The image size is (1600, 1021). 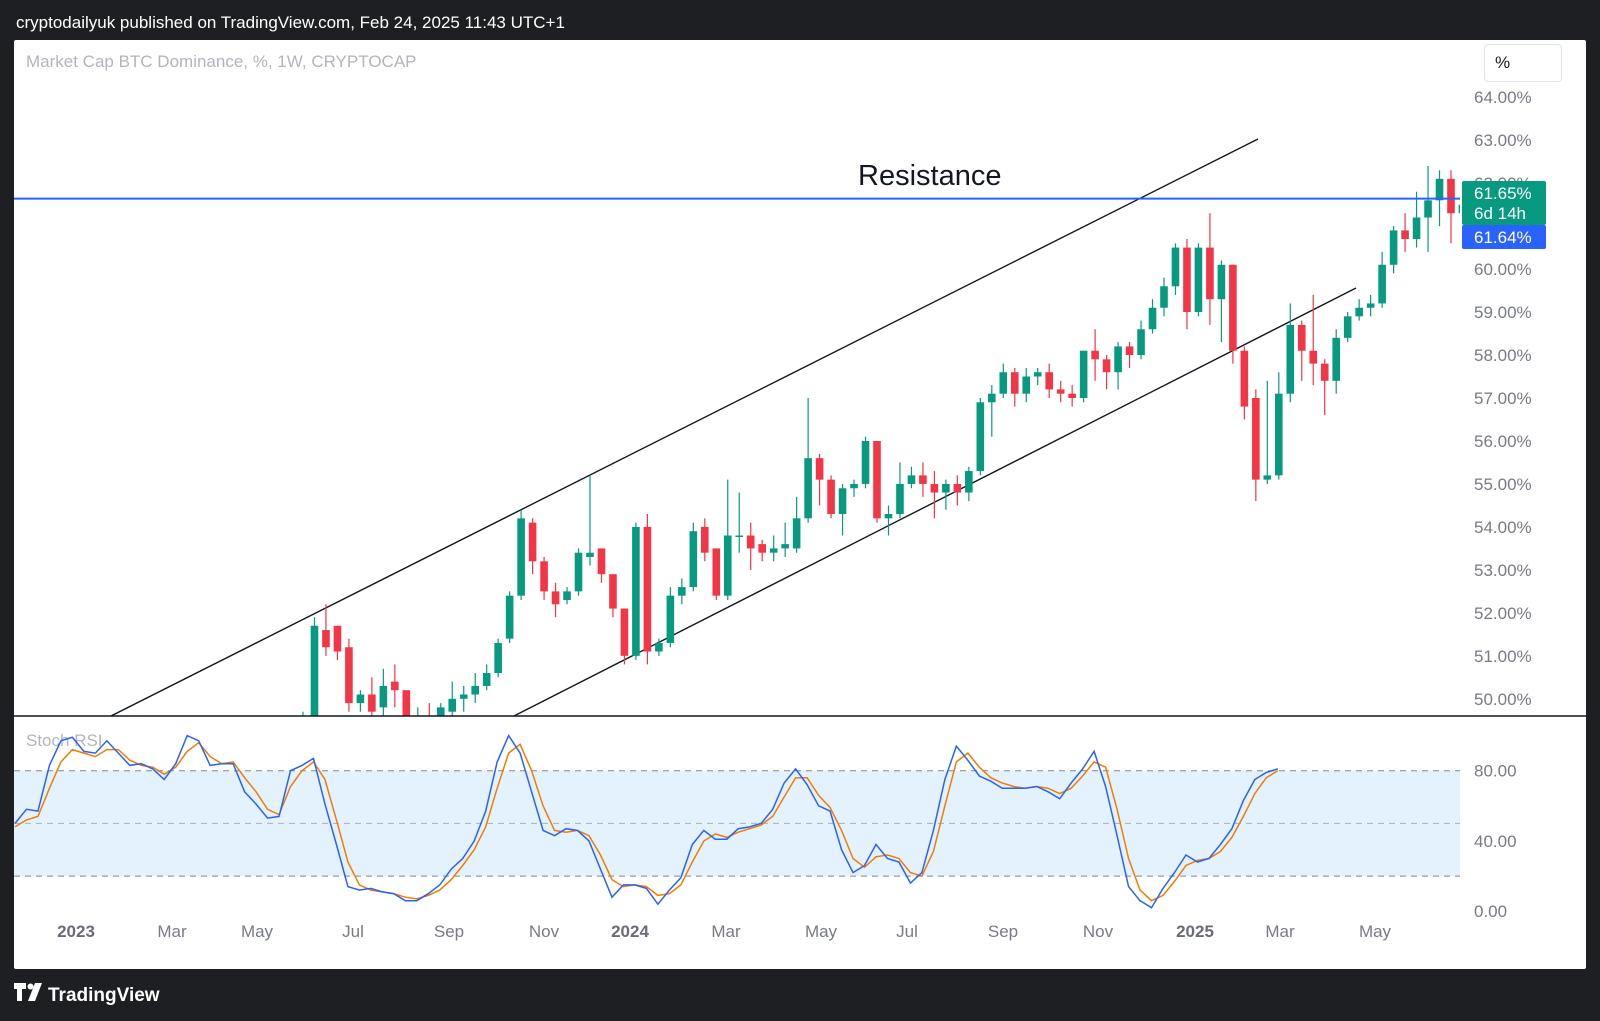 What do you see at coordinates (1523, 63) in the screenshot?
I see `unit-toggle-button: %` at bounding box center [1523, 63].